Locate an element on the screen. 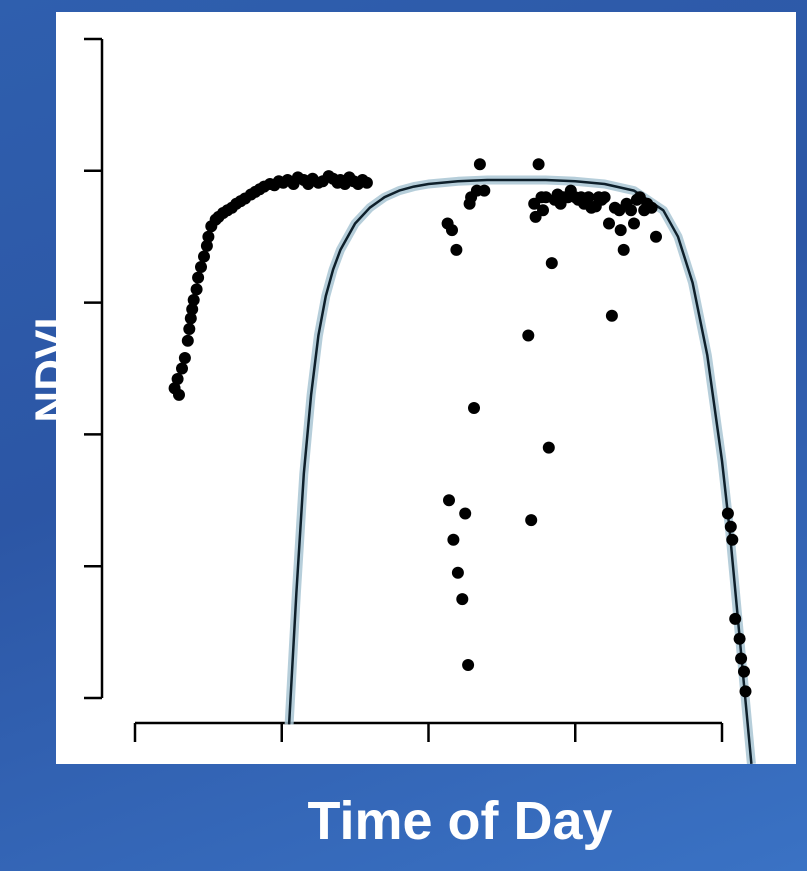 The image size is (807, 871). y-axis is located at coordinates (94, 368).